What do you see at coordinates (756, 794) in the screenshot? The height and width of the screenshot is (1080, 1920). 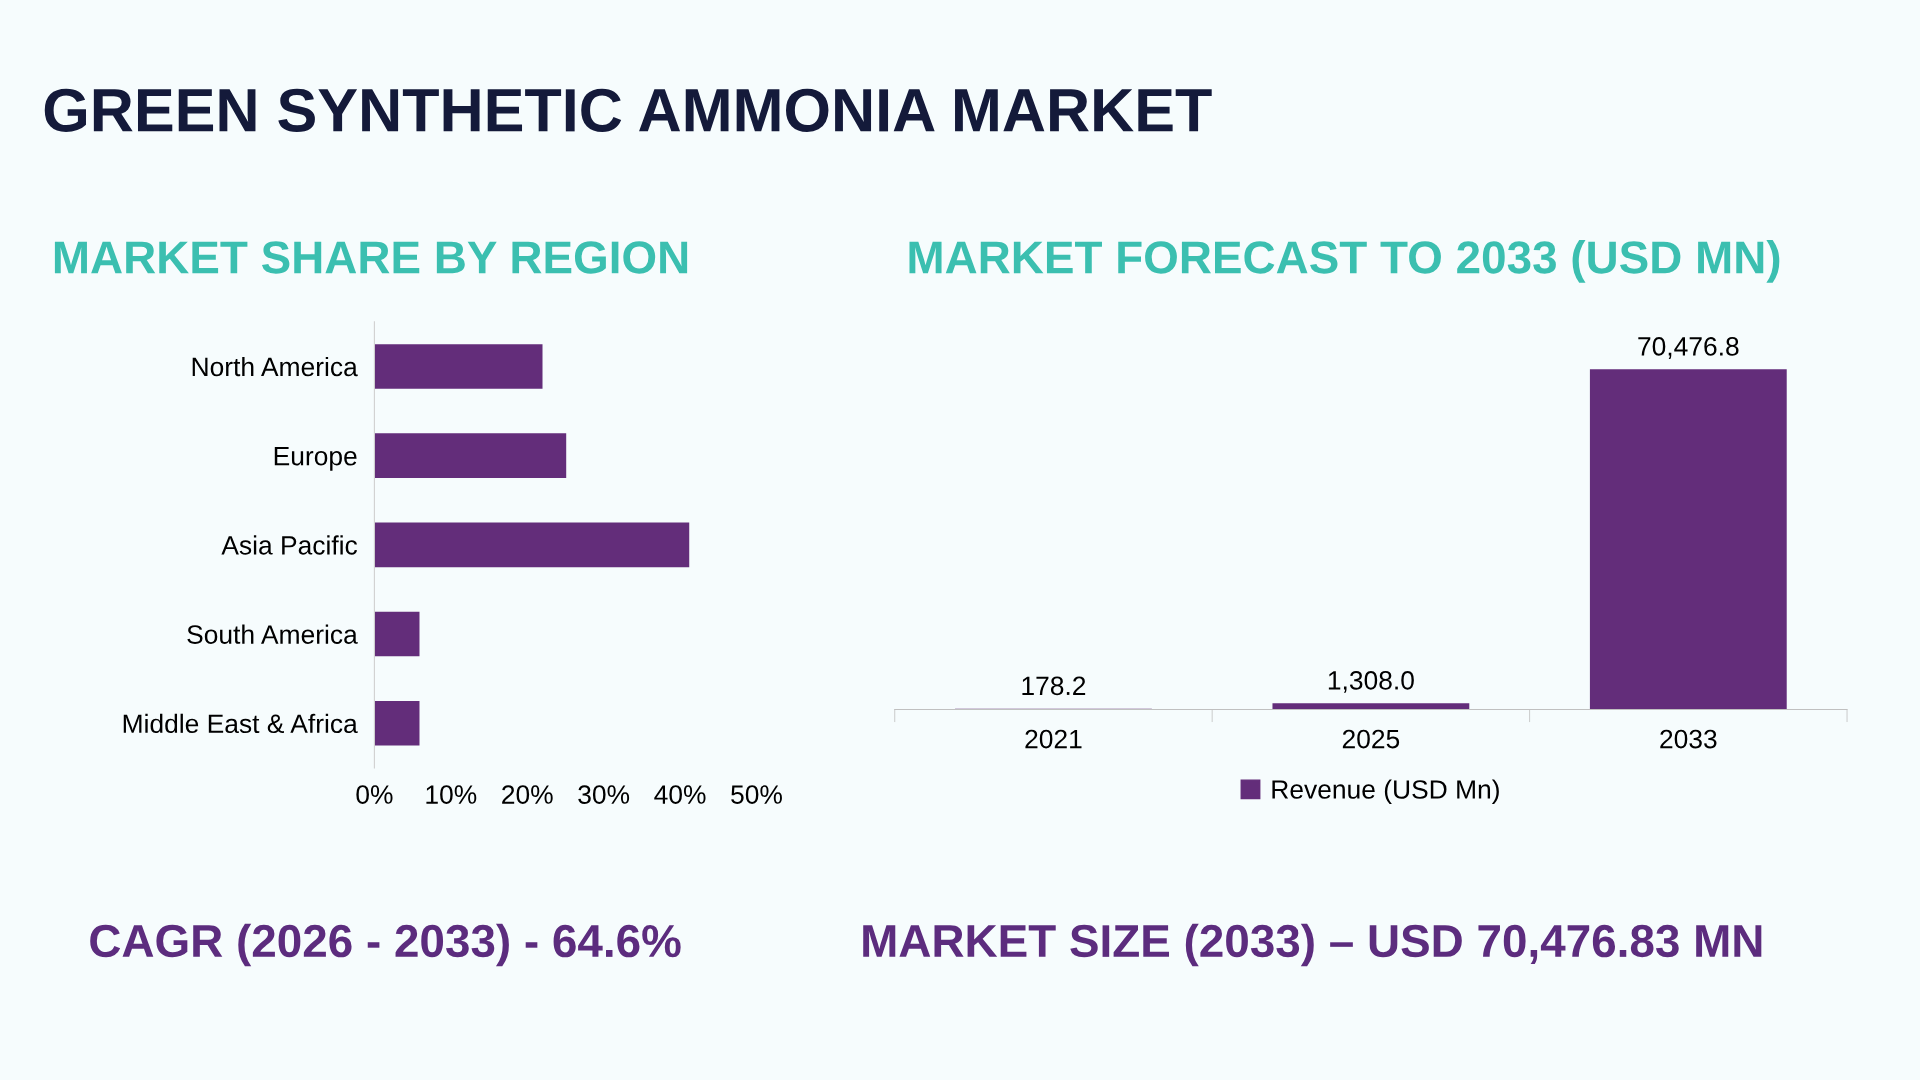 I see `x-tick-label: 50%` at bounding box center [756, 794].